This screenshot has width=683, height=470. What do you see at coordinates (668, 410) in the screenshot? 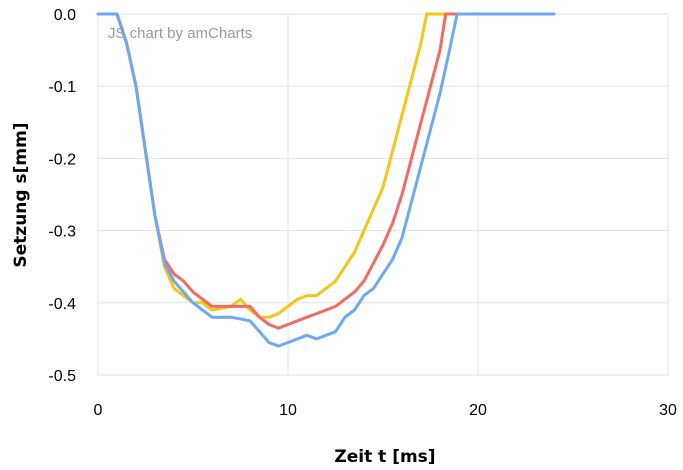
I see `x-tick-label: 30` at bounding box center [668, 410].